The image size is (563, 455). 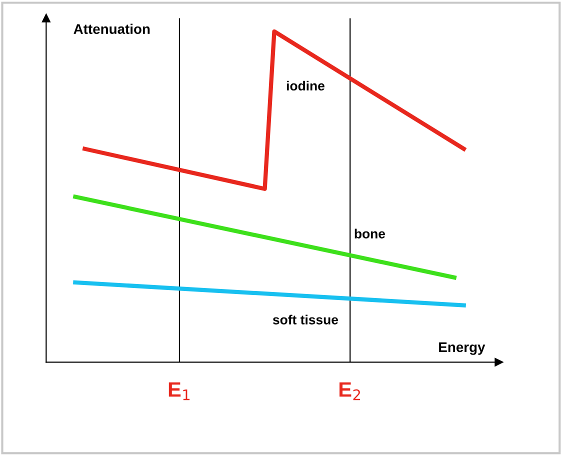 I want to click on series-label: soft tissue, so click(x=305, y=319).